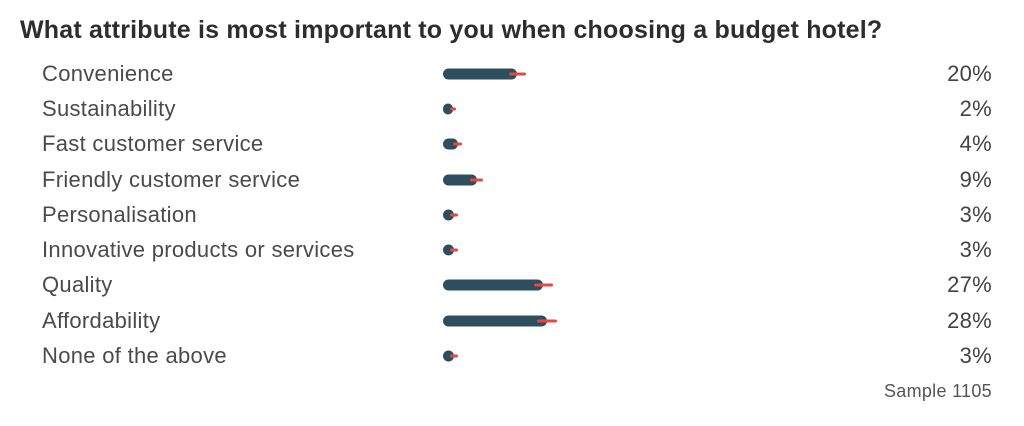 The width and height of the screenshot is (1024, 426). What do you see at coordinates (937, 390) in the screenshot?
I see `sample-size-note: Sample 1105` at bounding box center [937, 390].